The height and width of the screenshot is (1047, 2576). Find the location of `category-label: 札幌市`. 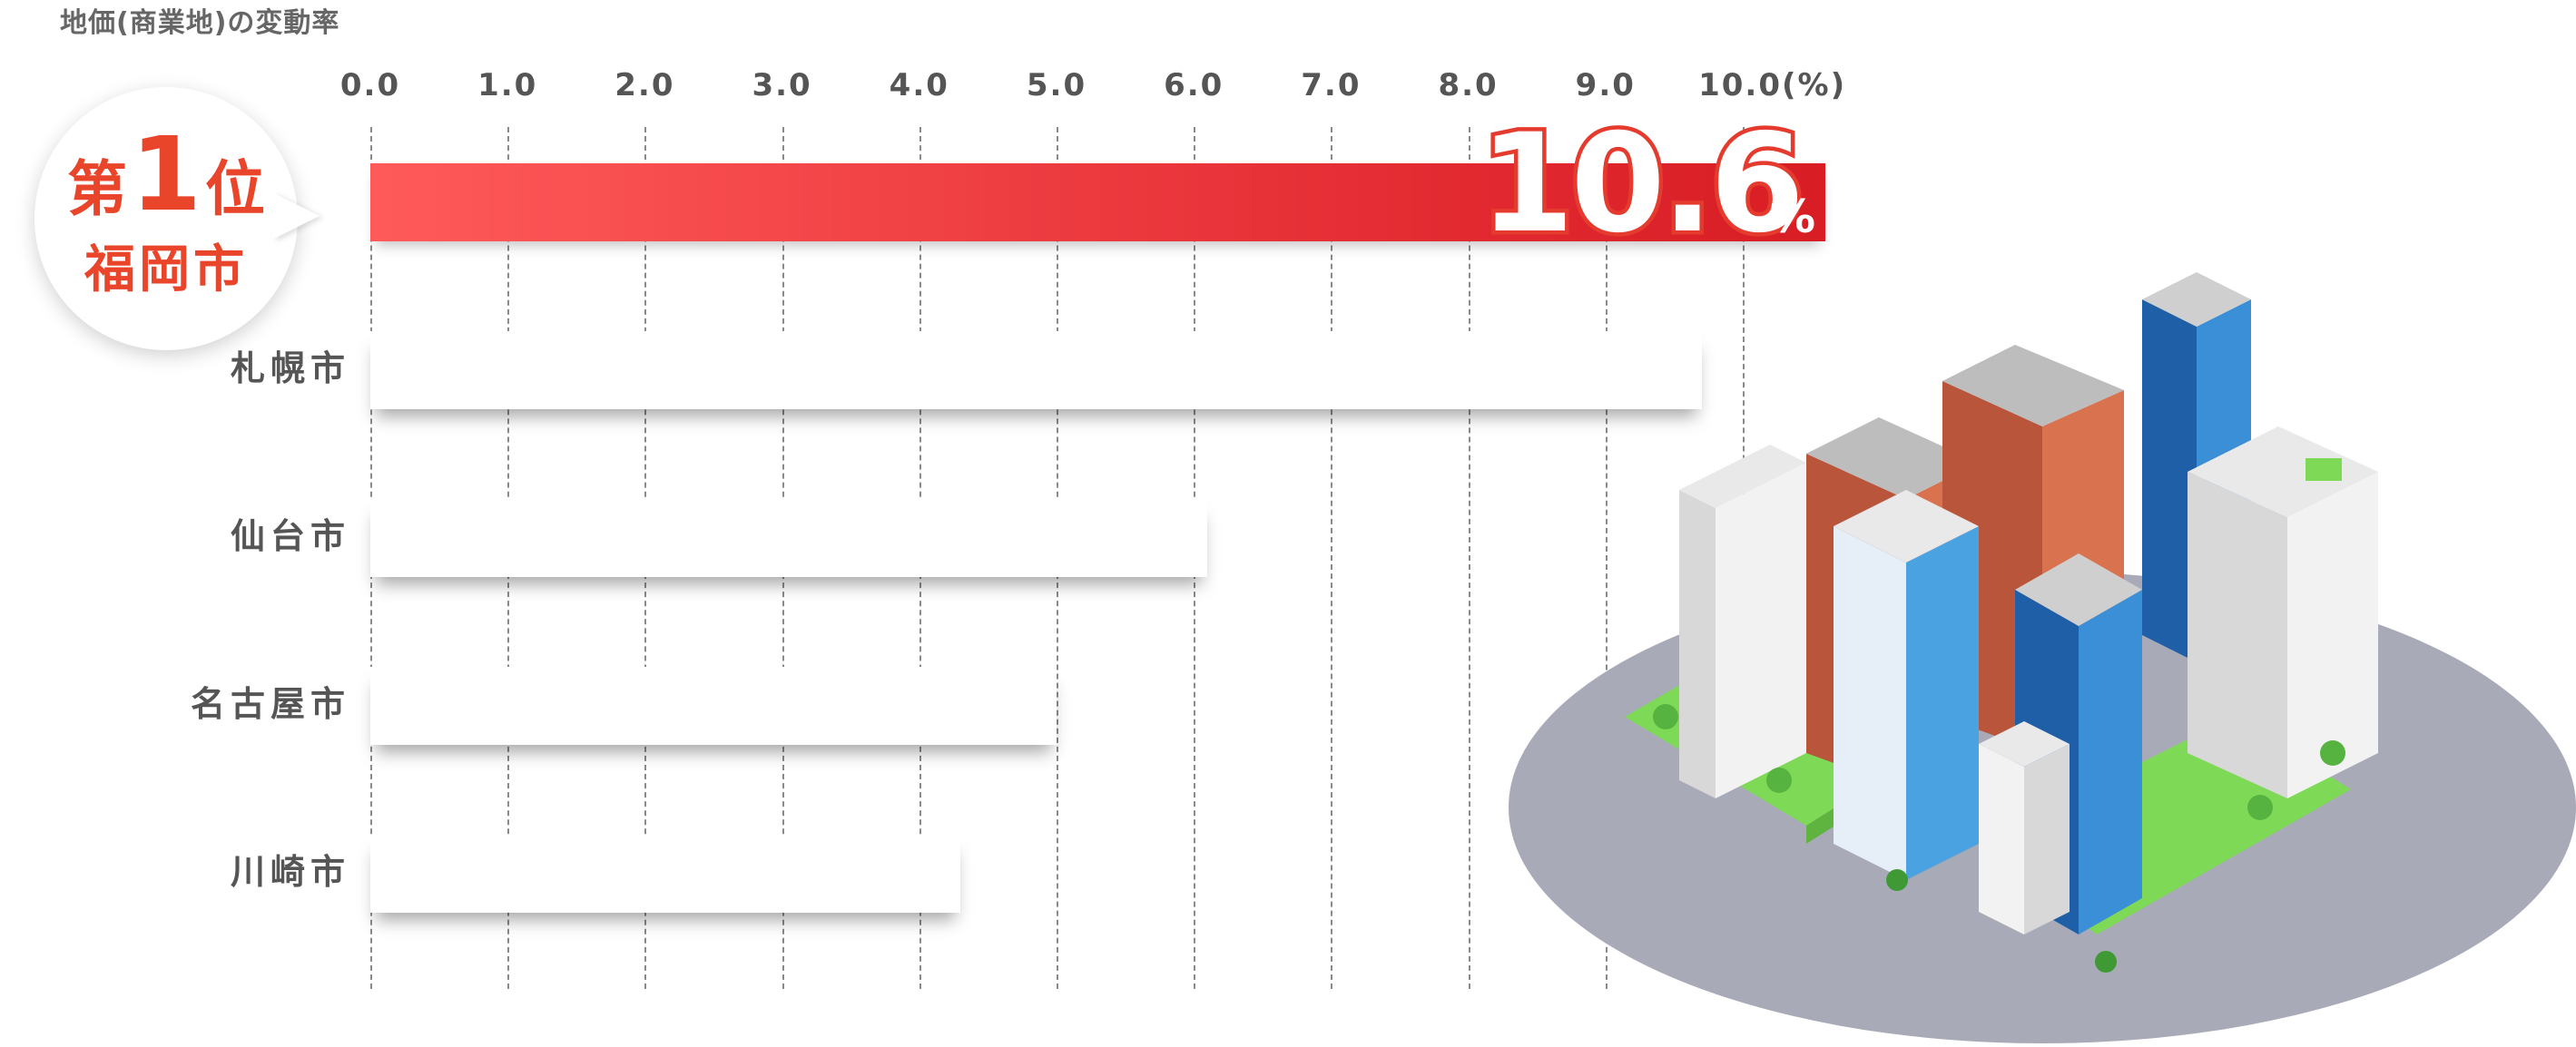

category-label: 札幌市 is located at coordinates (290, 368).